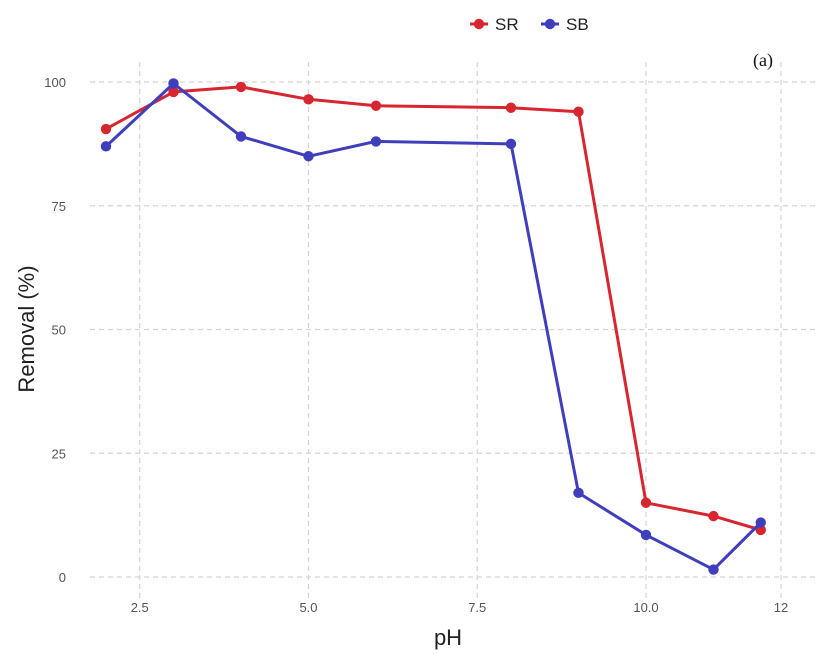  Describe the element at coordinates (308, 607) in the screenshot. I see `x-tick-label: 5.0` at that location.